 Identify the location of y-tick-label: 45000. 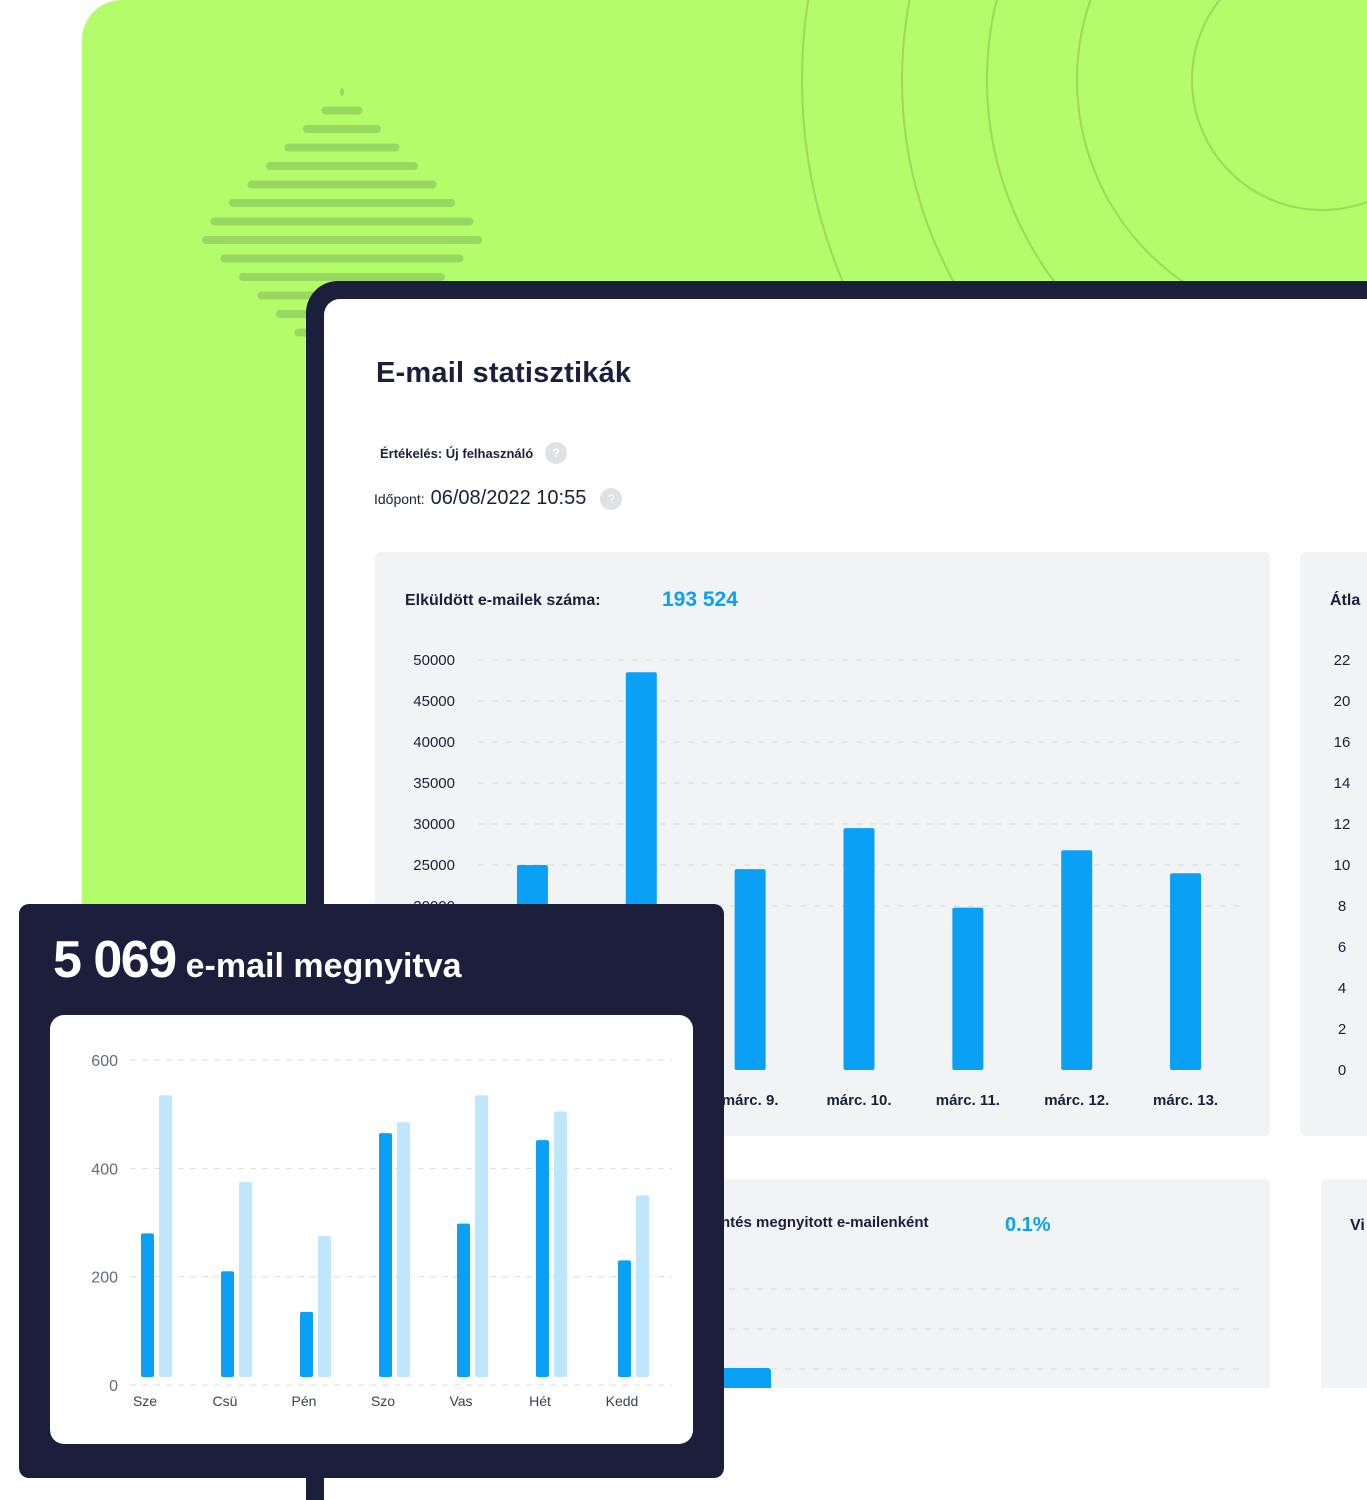
(434, 701).